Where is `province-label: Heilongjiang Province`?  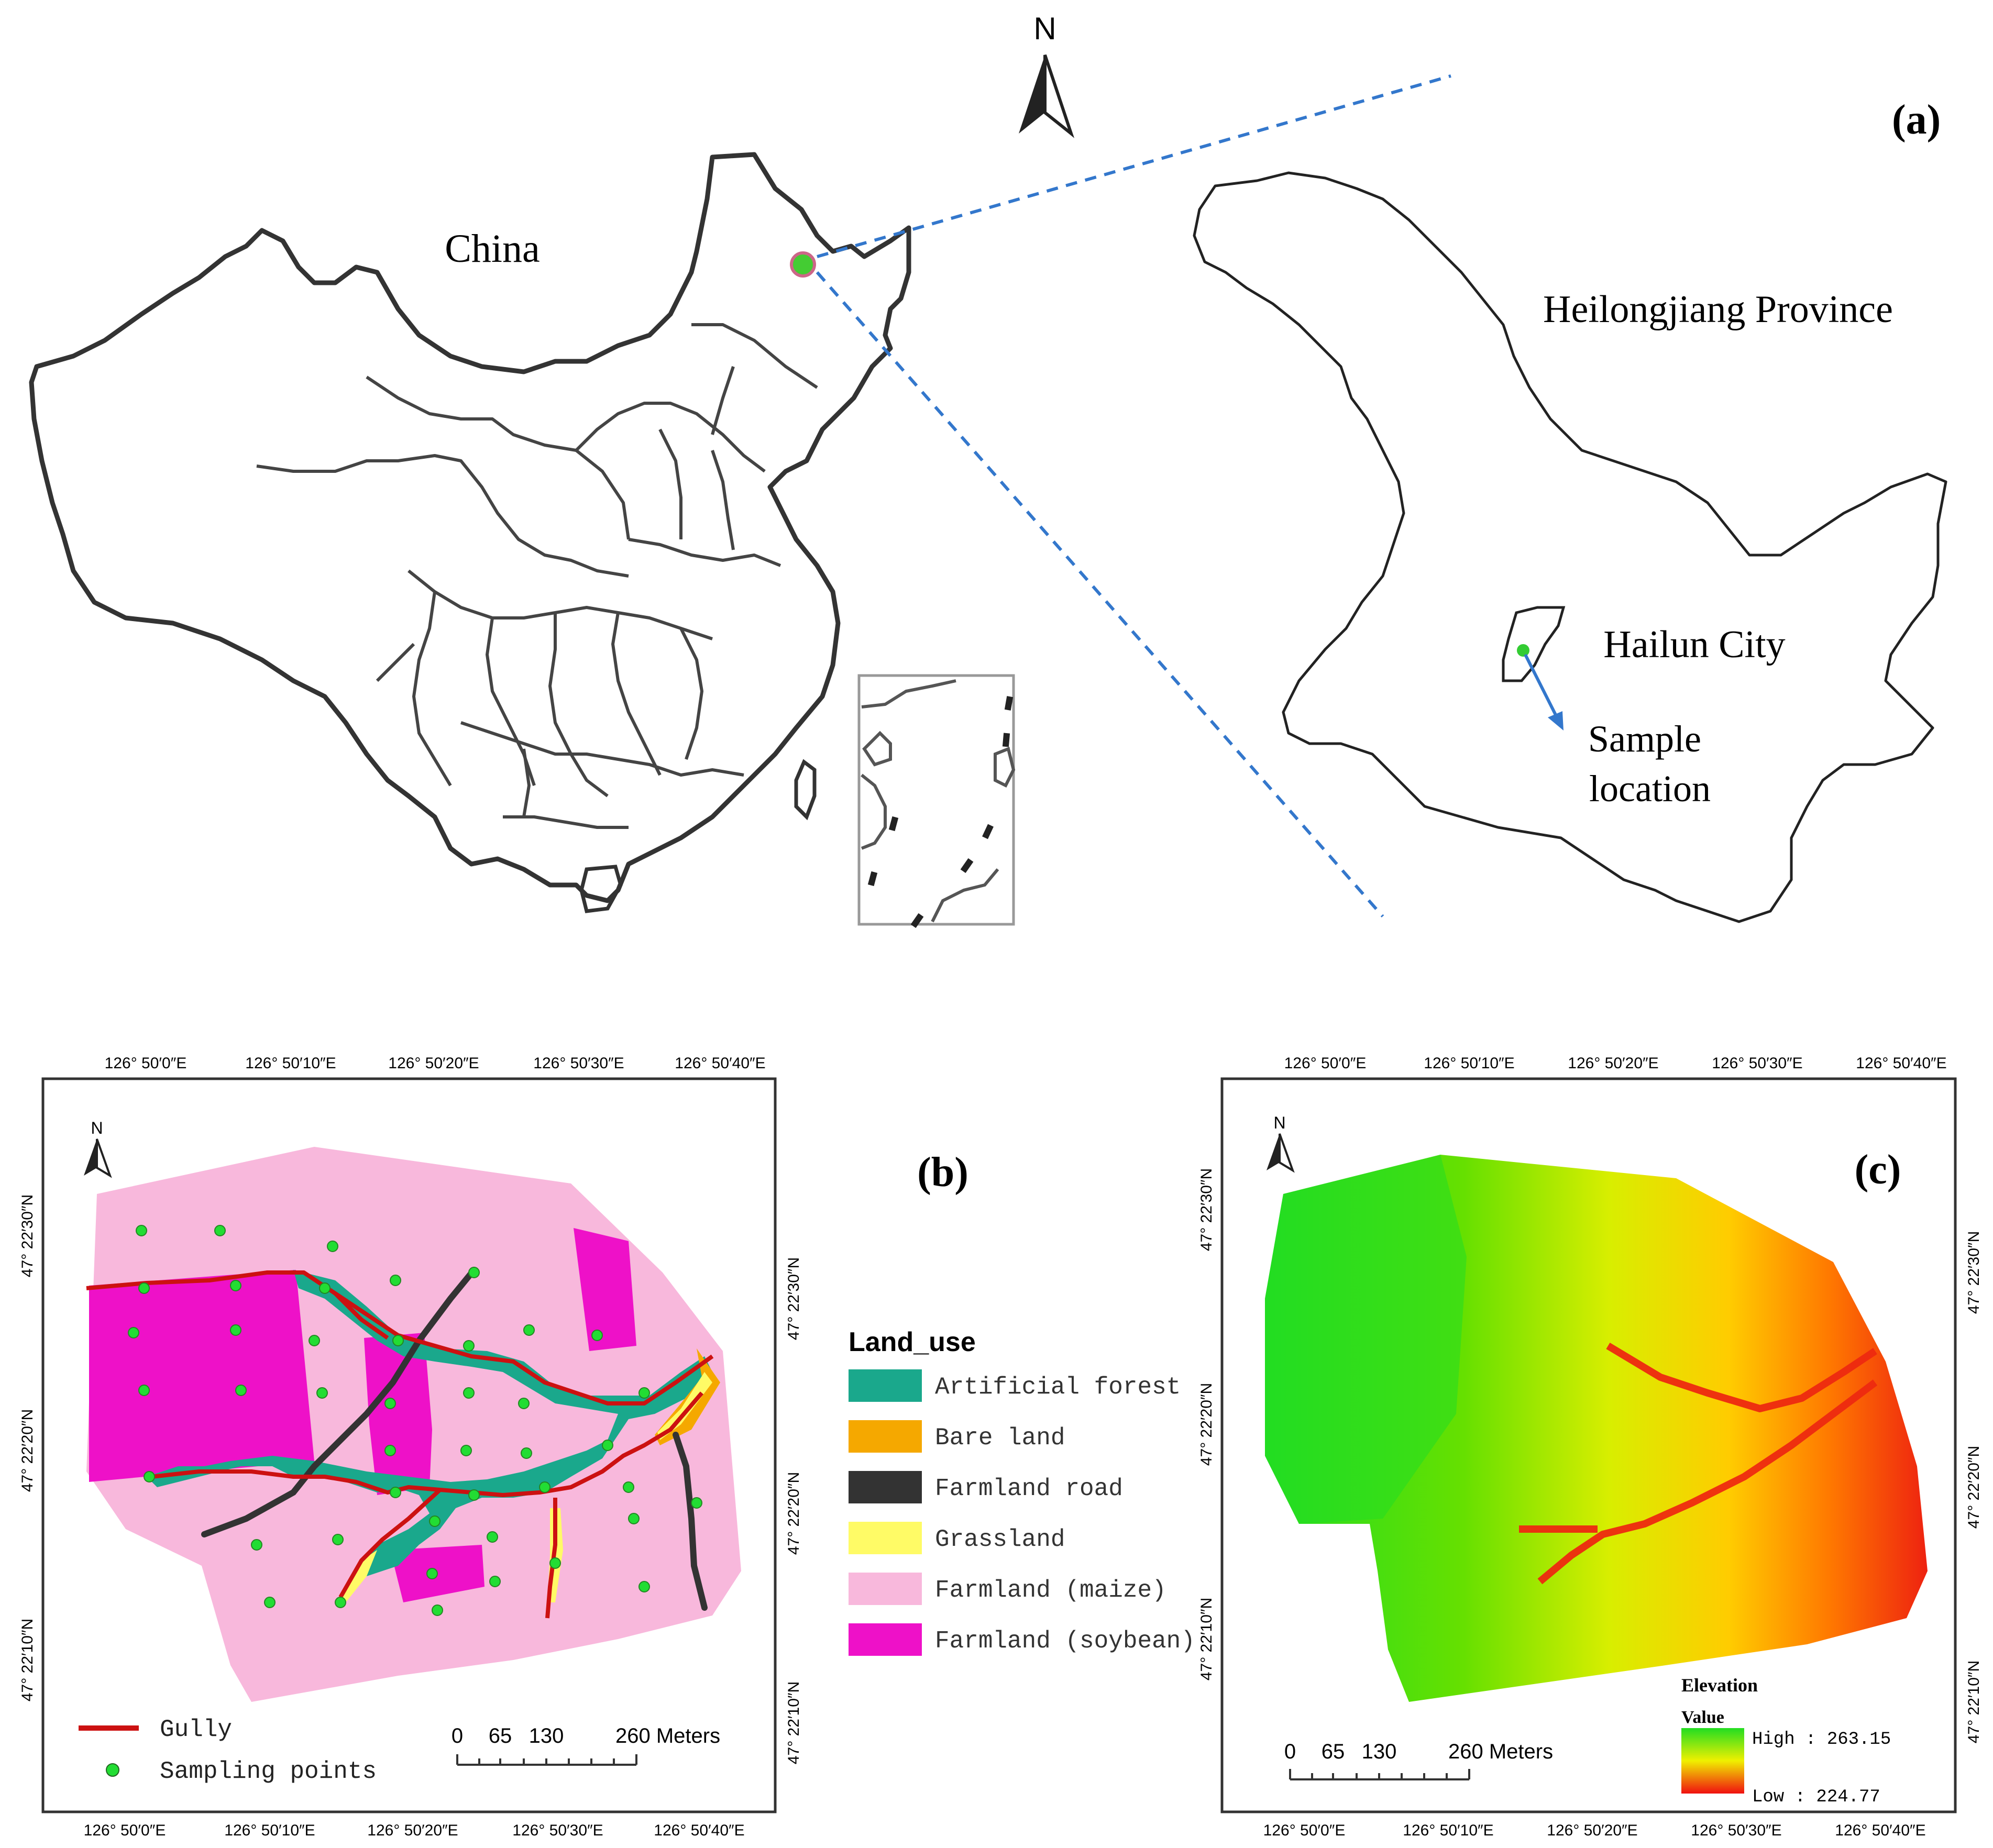 province-label: Heilongjiang Province is located at coordinates (1718, 309).